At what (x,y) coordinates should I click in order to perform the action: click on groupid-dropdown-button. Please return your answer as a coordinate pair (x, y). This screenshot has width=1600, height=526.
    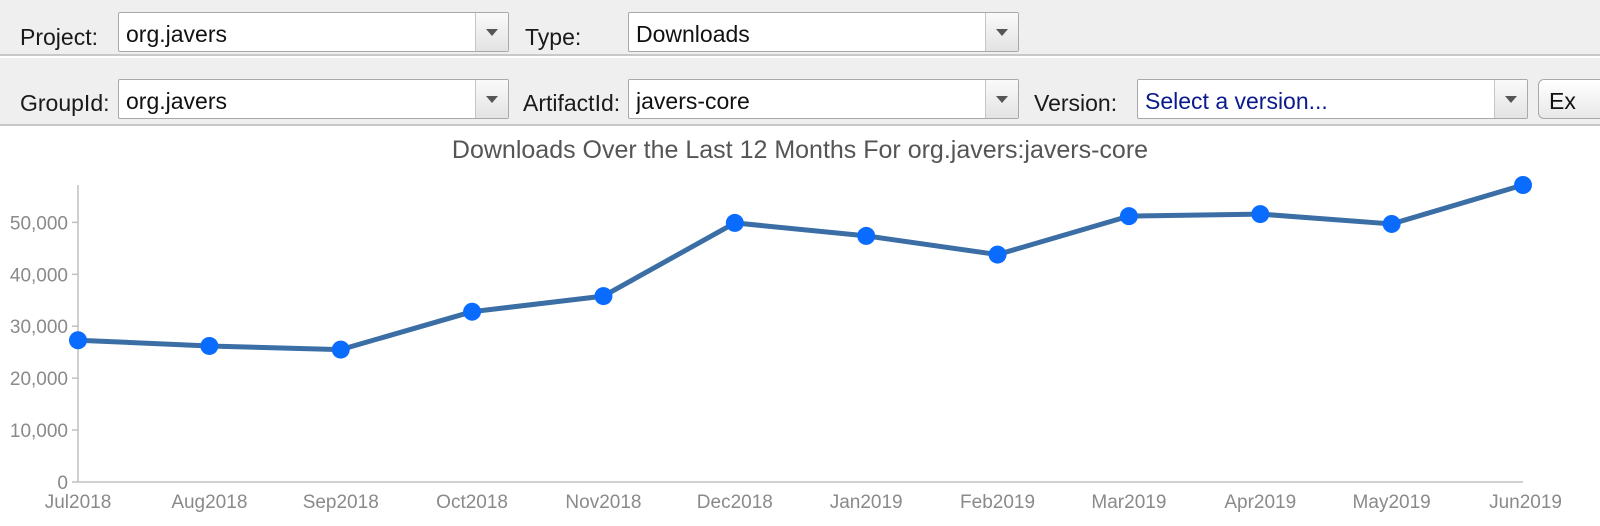
    Looking at the image, I should click on (491, 99).